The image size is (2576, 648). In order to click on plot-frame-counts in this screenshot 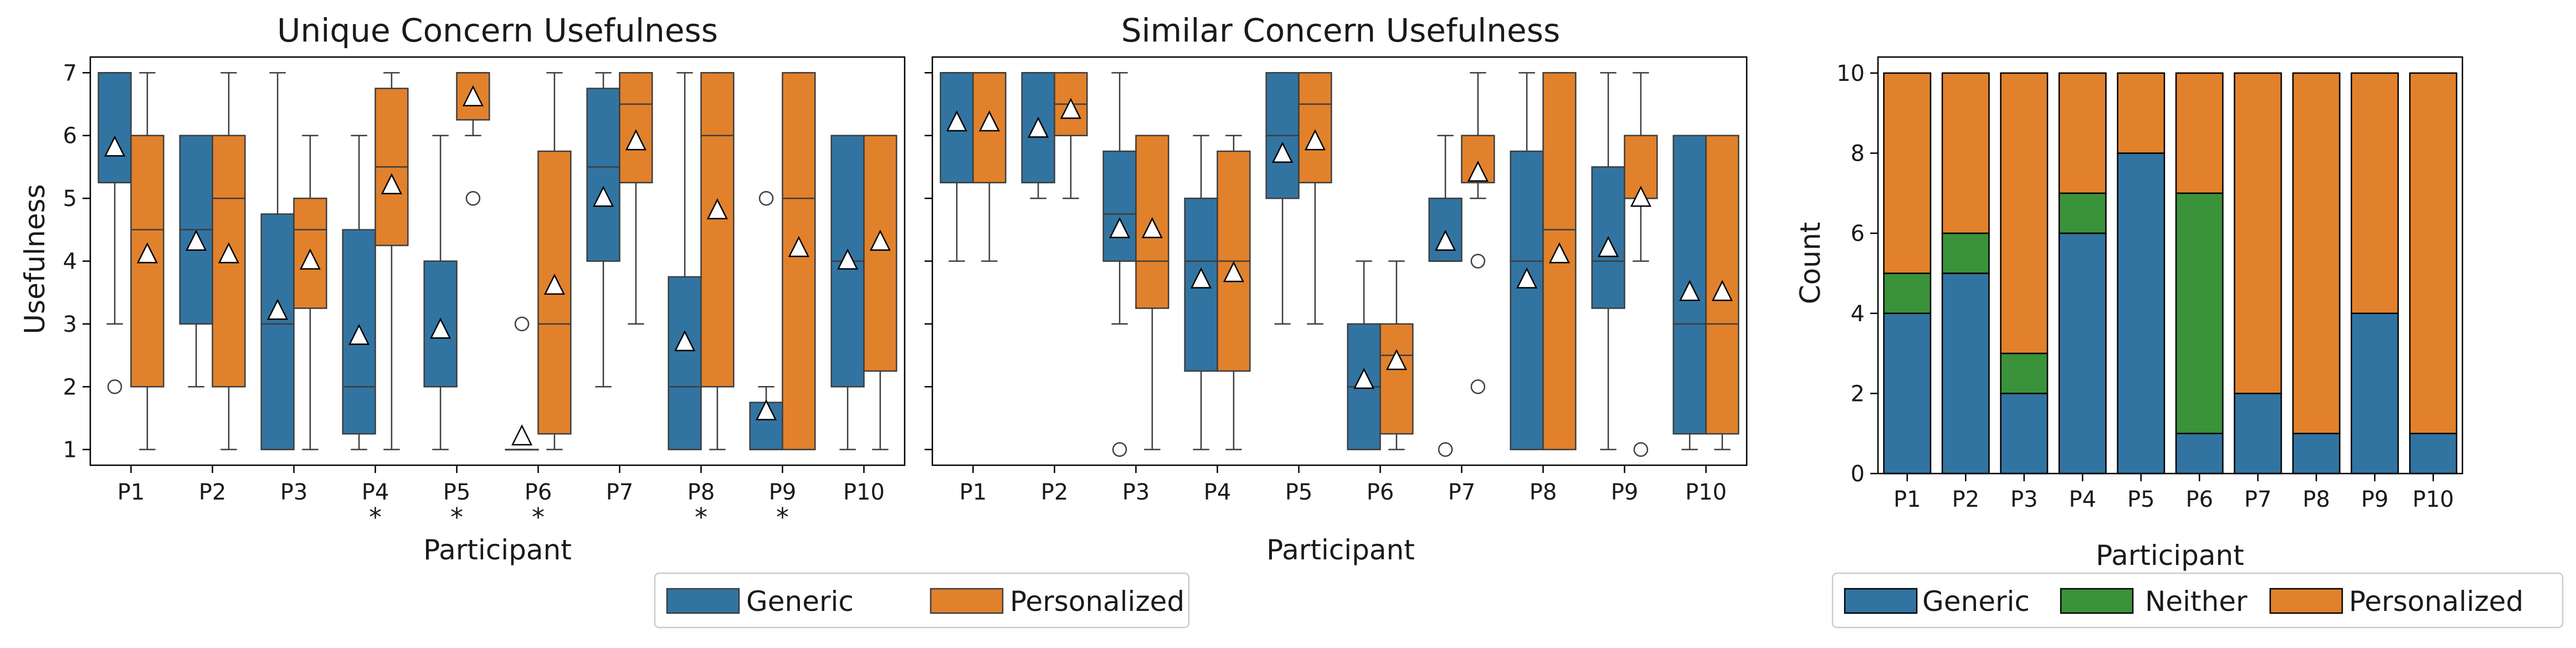, I will do `click(2170, 265)`.